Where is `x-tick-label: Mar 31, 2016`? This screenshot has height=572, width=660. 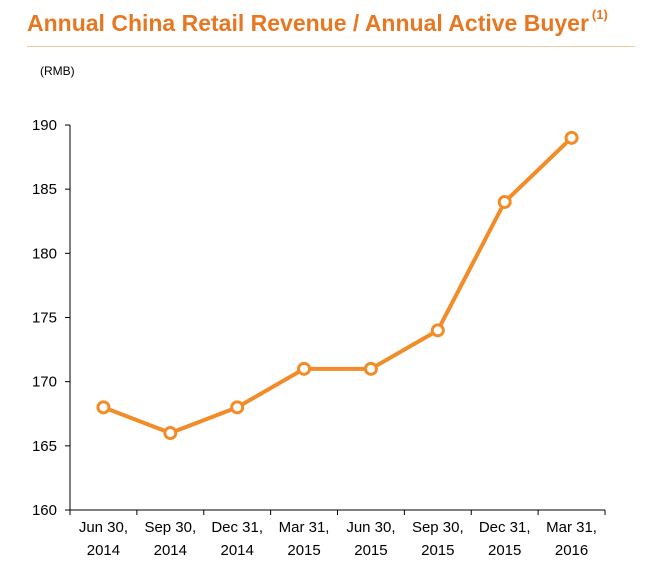 x-tick-label: Mar 31, 2016 is located at coordinates (571, 539).